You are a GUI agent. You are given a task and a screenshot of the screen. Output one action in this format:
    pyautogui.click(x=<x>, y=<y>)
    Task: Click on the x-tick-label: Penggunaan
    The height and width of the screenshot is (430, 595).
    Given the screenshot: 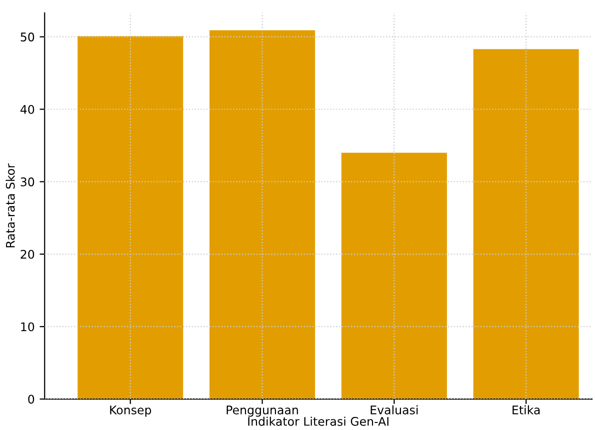 What is the action you would take?
    pyautogui.click(x=262, y=411)
    